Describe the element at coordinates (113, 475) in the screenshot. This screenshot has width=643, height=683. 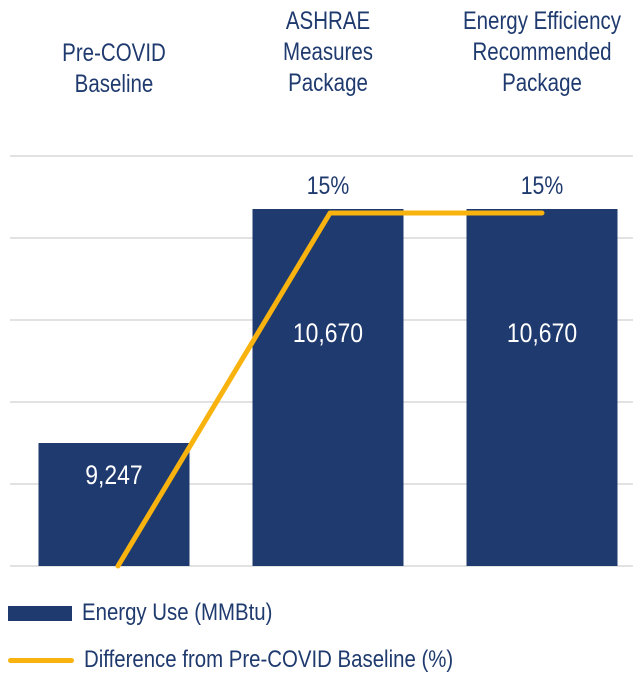
I see `bar-value-label-0: 9,247` at that location.